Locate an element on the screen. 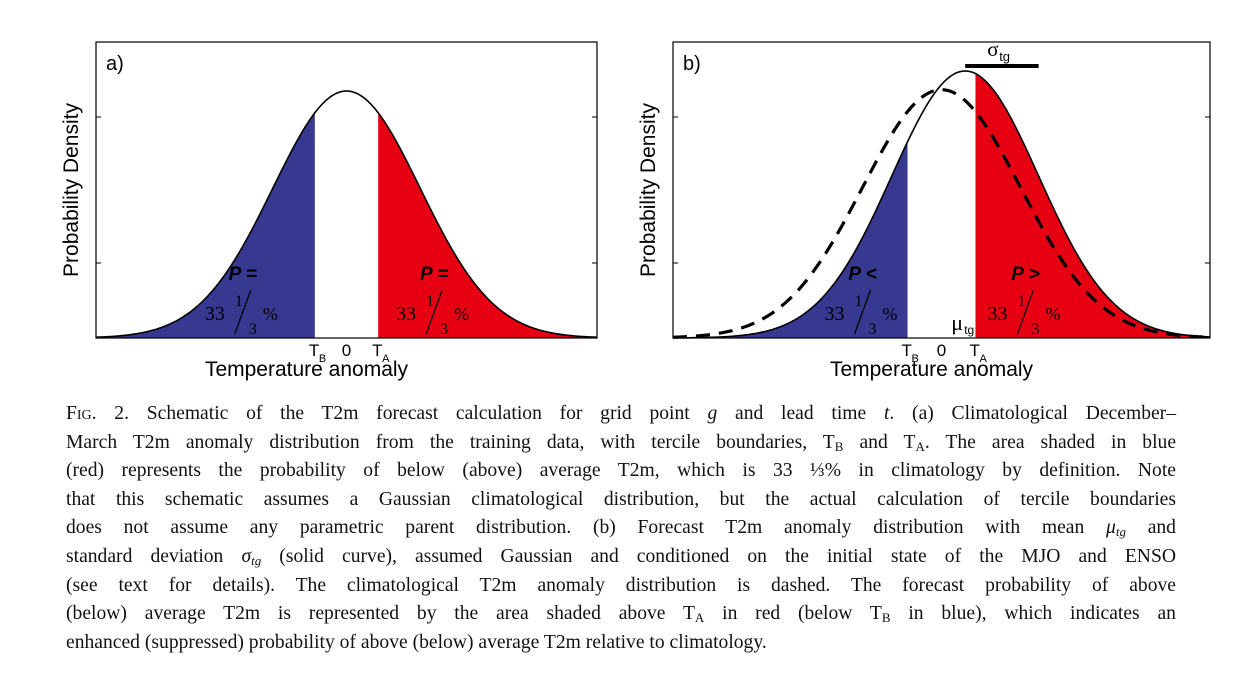 This screenshot has width=1233, height=684. panel-label: a) is located at coordinates (115, 64).